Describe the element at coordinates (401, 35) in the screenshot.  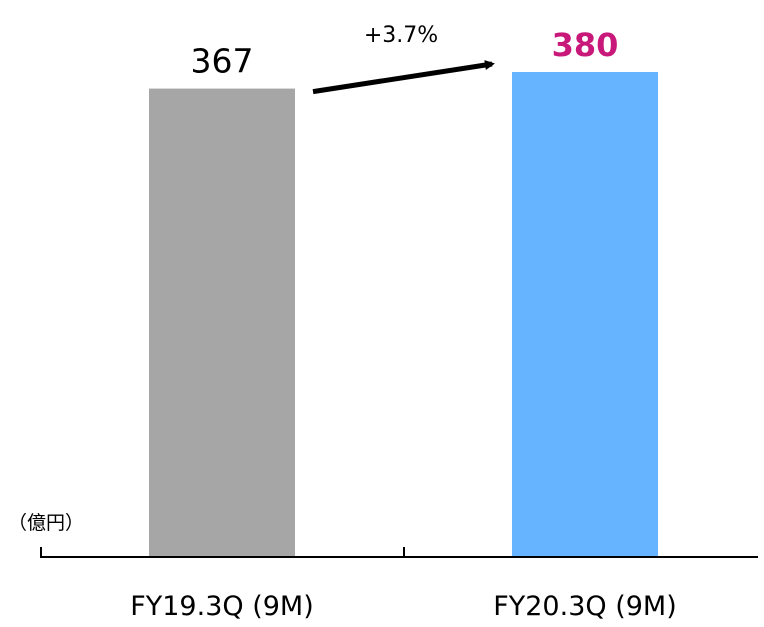
I see `change-label: +3.7%` at that location.